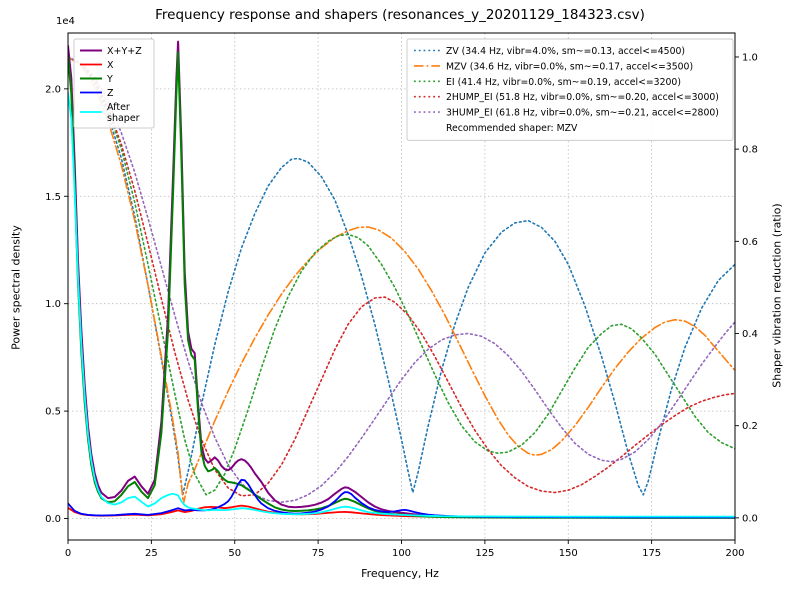 The height and width of the screenshot is (600, 800). I want to click on y-left-tick-label: 1.0, so click(53, 304).